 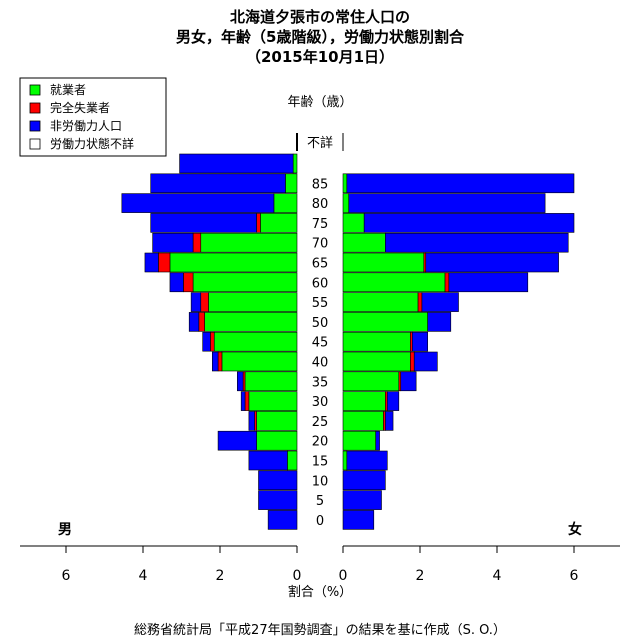 What do you see at coordinates (218, 183) in the screenshot?
I see `male-bar-17-nonlabor` at bounding box center [218, 183].